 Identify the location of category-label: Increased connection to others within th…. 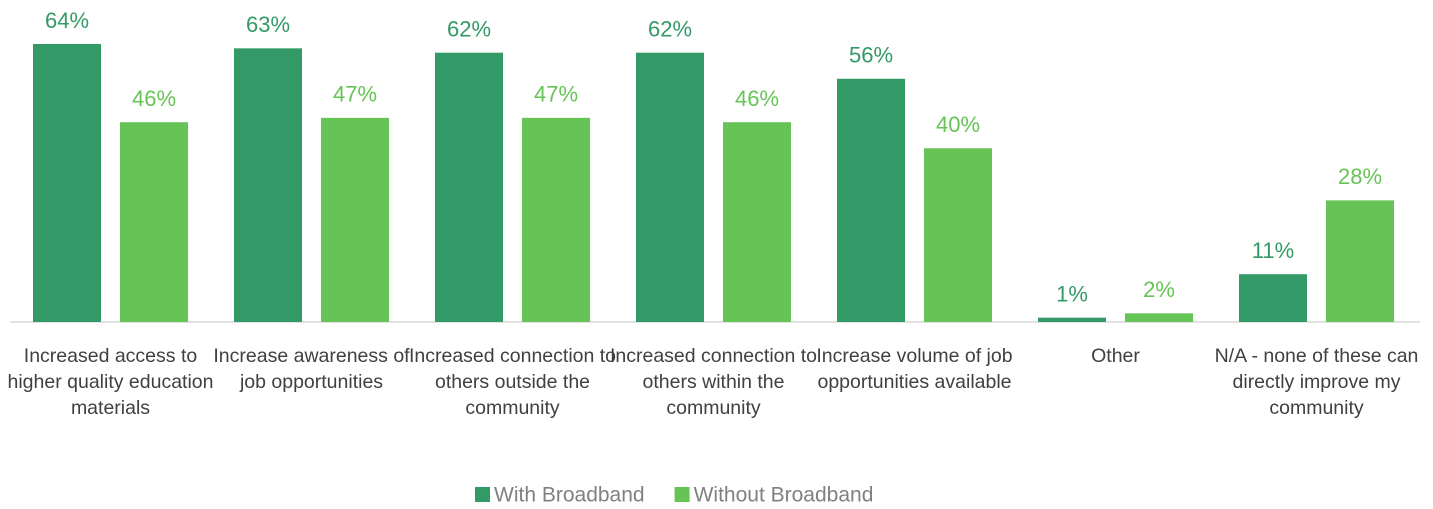
(713, 382).